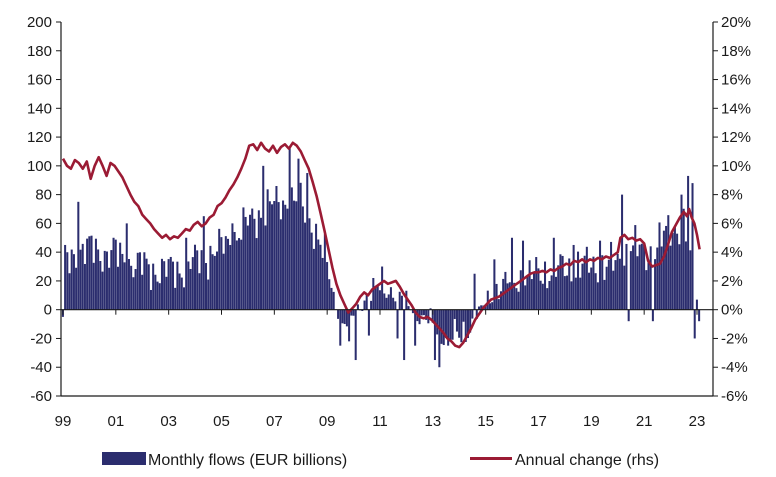  What do you see at coordinates (736, 137) in the screenshot?
I see `y-right-tick-label: 12%` at bounding box center [736, 137].